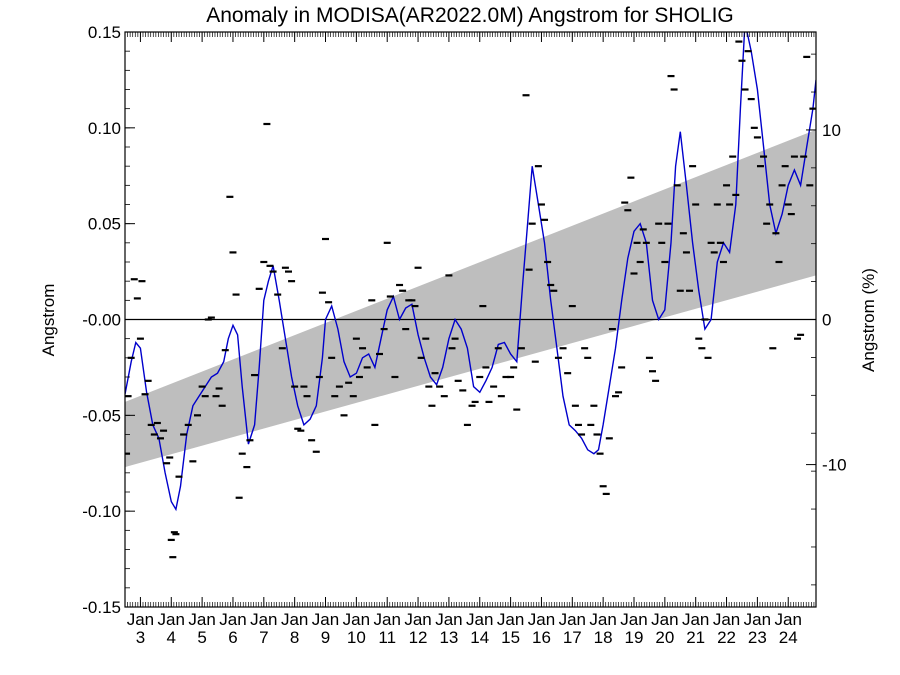  I want to click on x-tick-label-year: 22, so click(726, 637).